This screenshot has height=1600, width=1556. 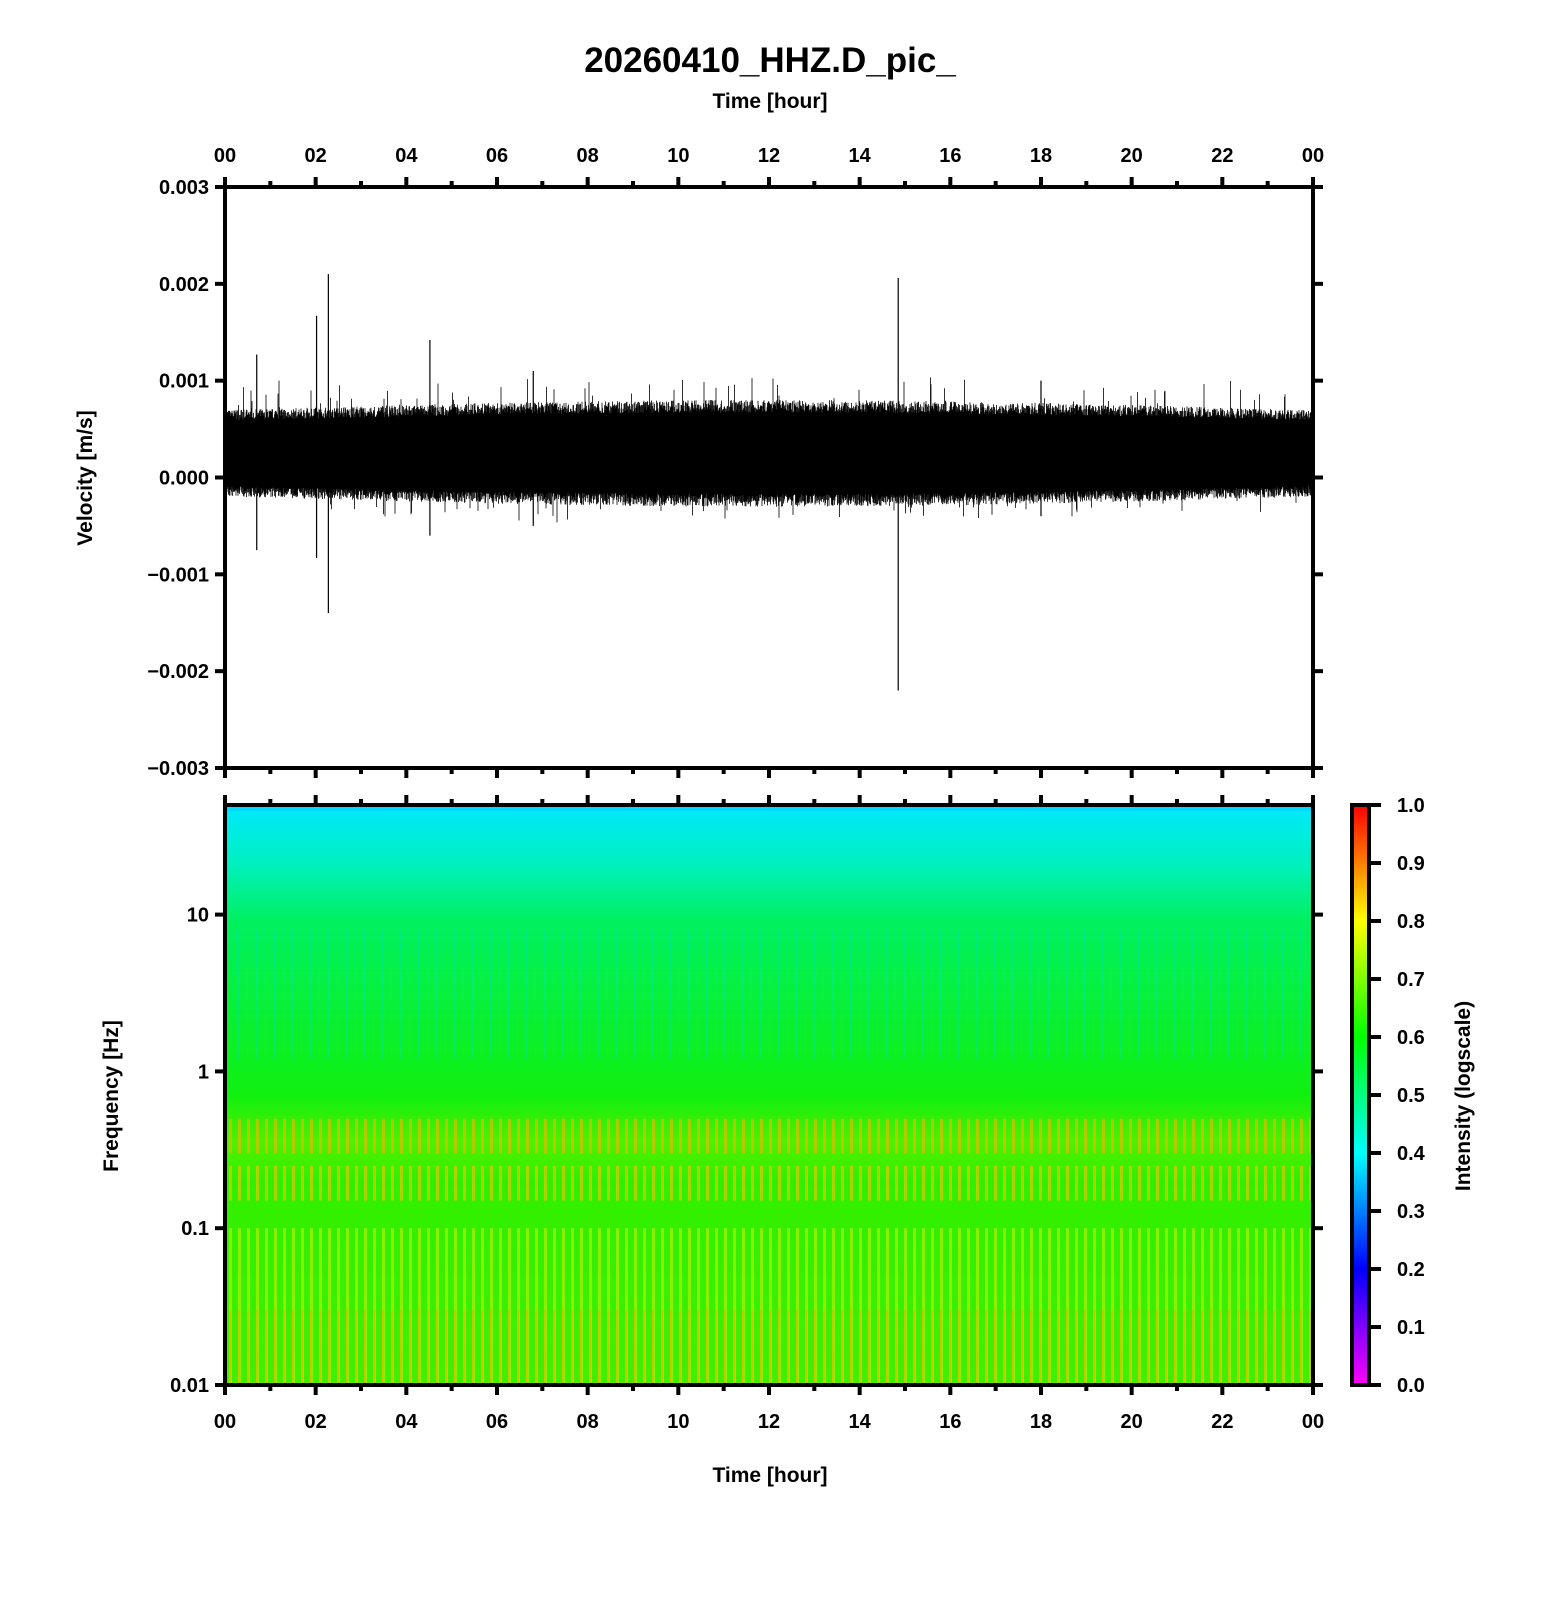 What do you see at coordinates (1411, 980) in the screenshot?
I see `colorbar-tick-label: 0.7` at bounding box center [1411, 980].